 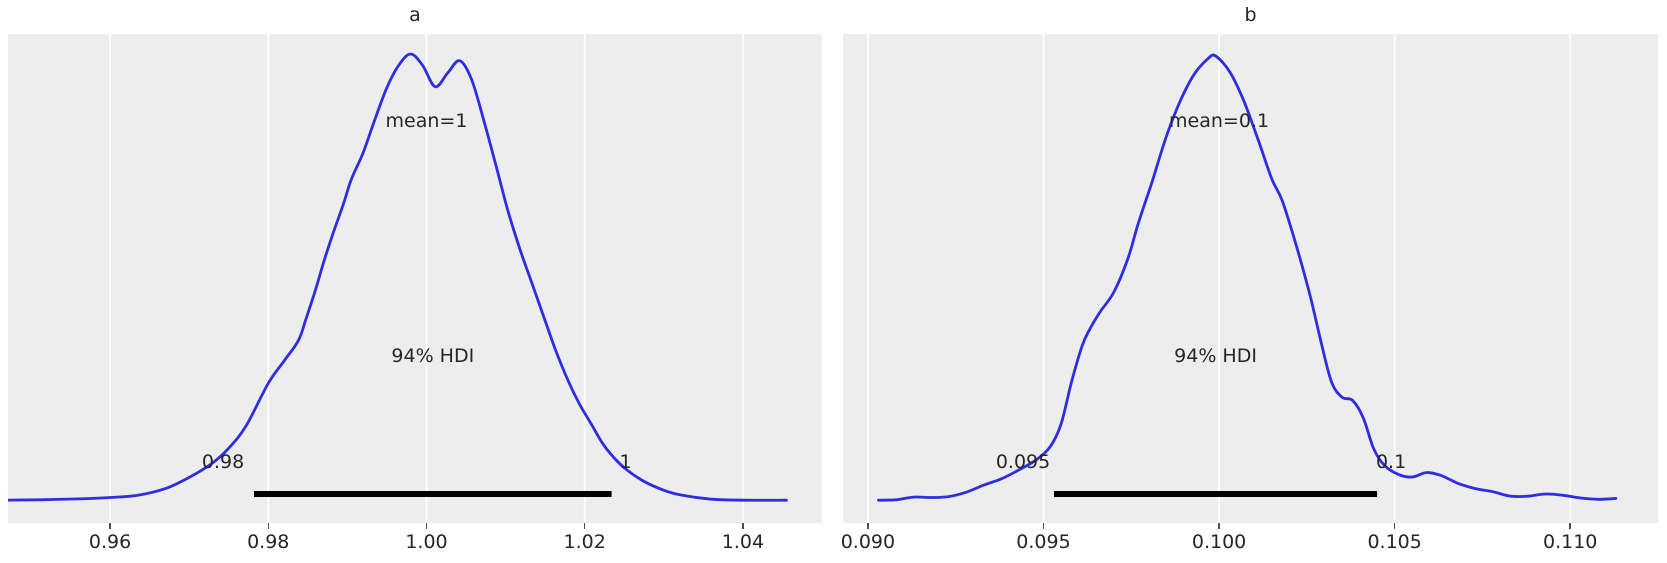 I want to click on x-tick-label: 0.98, so click(x=268, y=542).